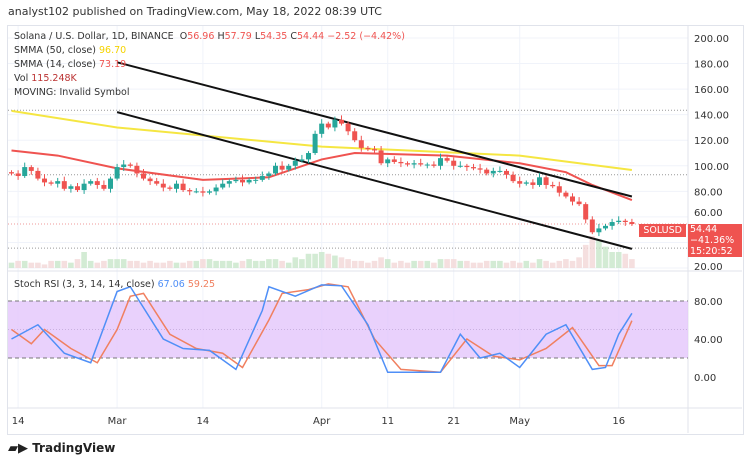 This screenshot has height=462, width=750. Describe the element at coordinates (72, 92) in the screenshot. I see `legend-moving: MOVING: Invalid Symbol` at that location.